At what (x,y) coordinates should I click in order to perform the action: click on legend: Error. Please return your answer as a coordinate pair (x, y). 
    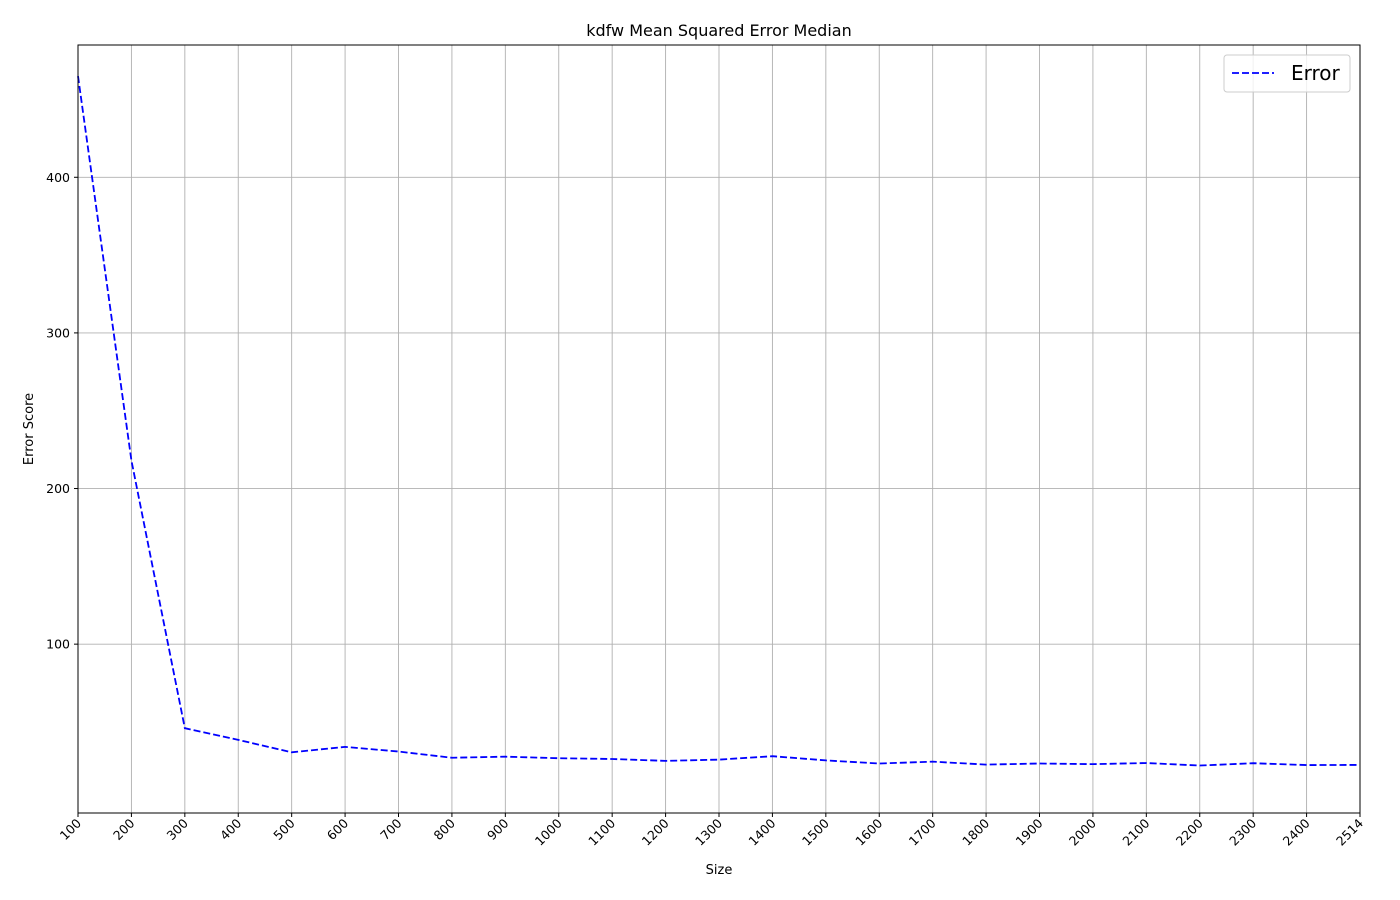
    Looking at the image, I should click on (1287, 73).